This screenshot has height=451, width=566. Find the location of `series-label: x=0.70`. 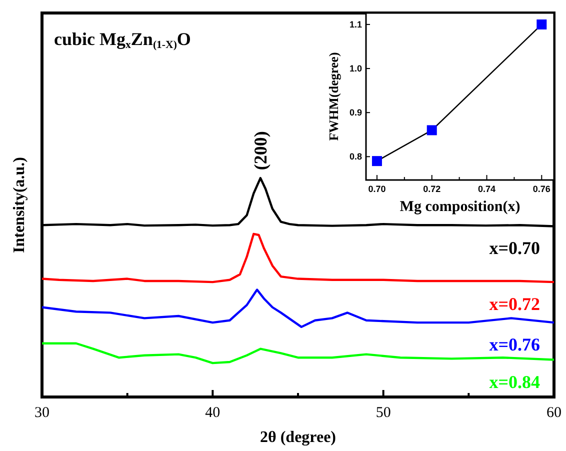

series-label: x=0.70 is located at coordinates (514, 248).